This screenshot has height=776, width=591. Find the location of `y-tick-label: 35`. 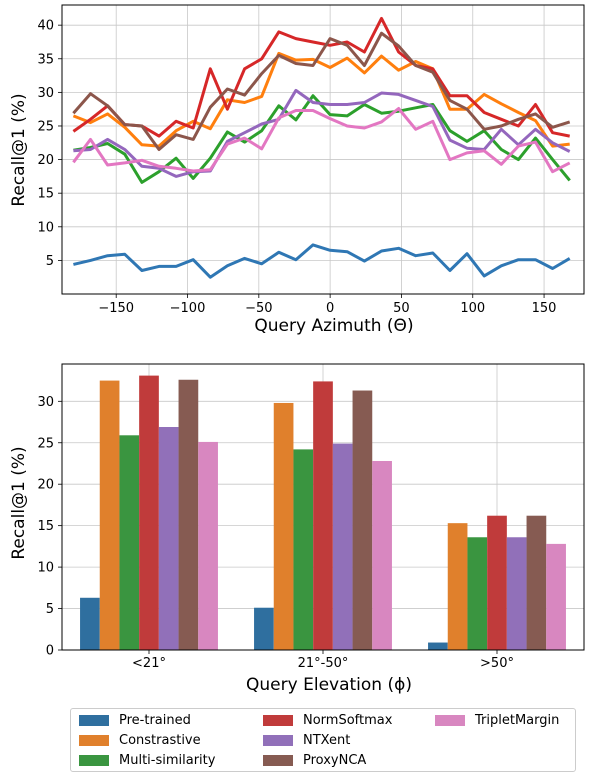

y-tick-label: 35 is located at coordinates (45, 59).